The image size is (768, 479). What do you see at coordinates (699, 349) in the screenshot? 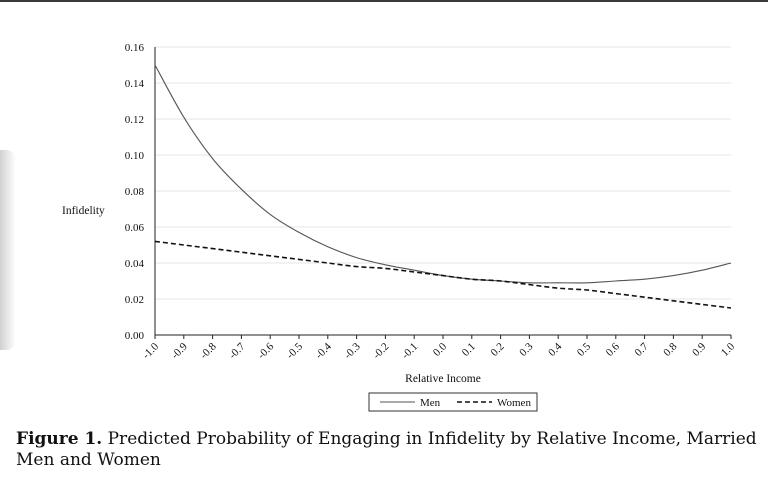
I see `x-tick-label: 0.9` at bounding box center [699, 349].